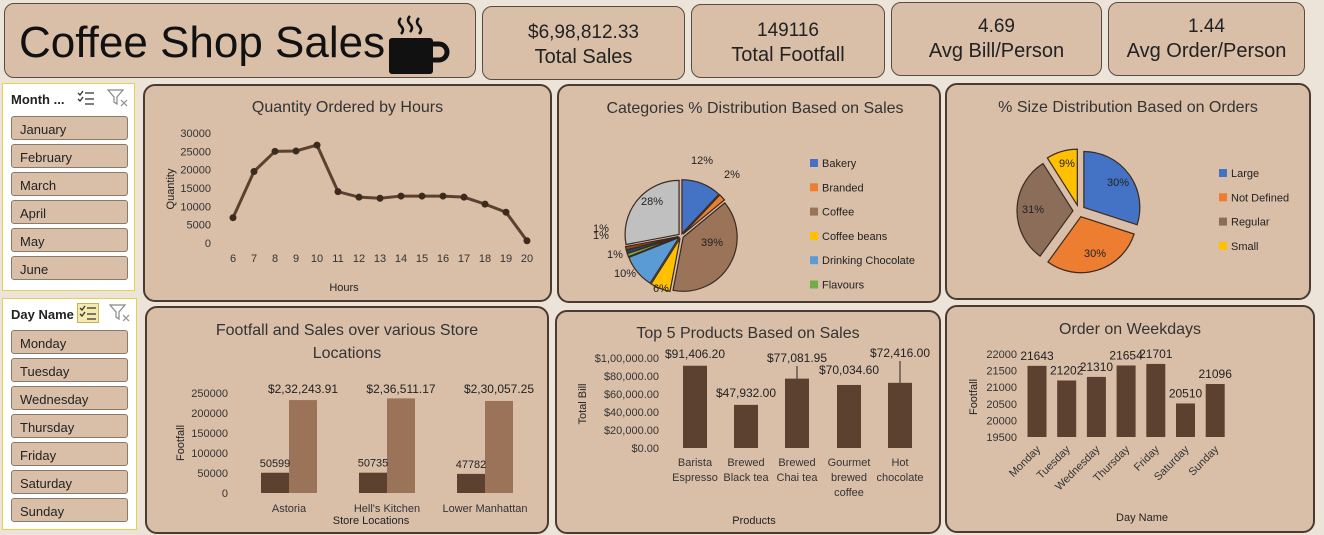 The height and width of the screenshot is (535, 1324). I want to click on kpi-total-footfall: 149116 Total Footfall, so click(788, 41).